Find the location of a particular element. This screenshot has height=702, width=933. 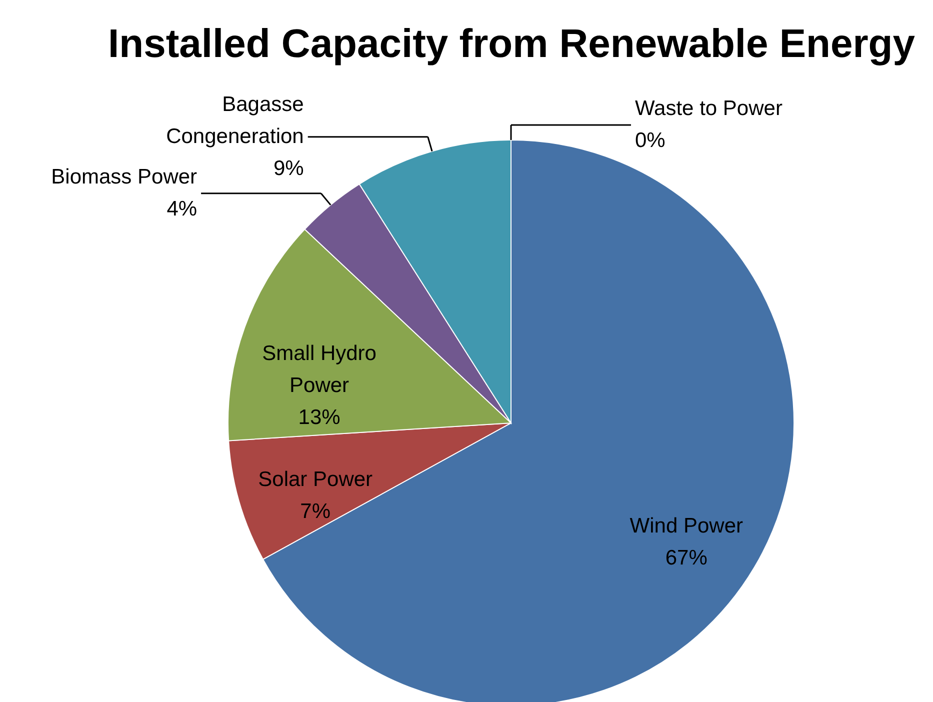

slice-label: Small Hydro Power is located at coordinates (319, 369).